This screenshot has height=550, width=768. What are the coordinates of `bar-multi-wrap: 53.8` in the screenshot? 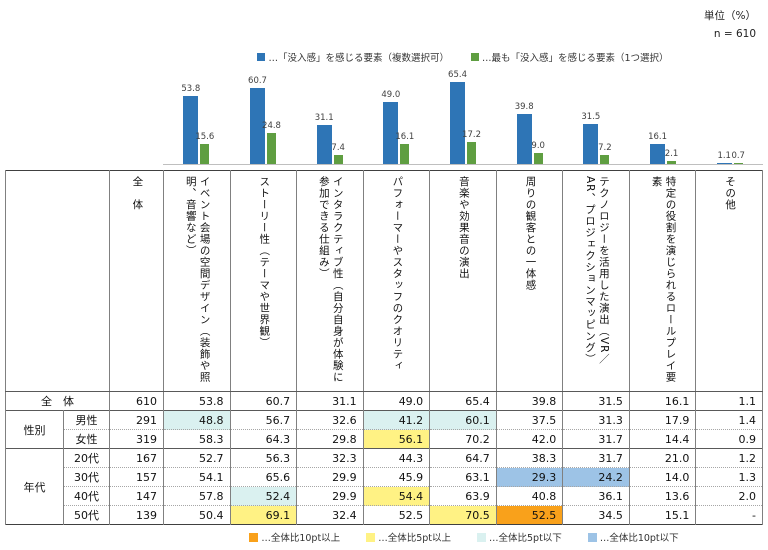 It's located at (190, 124).